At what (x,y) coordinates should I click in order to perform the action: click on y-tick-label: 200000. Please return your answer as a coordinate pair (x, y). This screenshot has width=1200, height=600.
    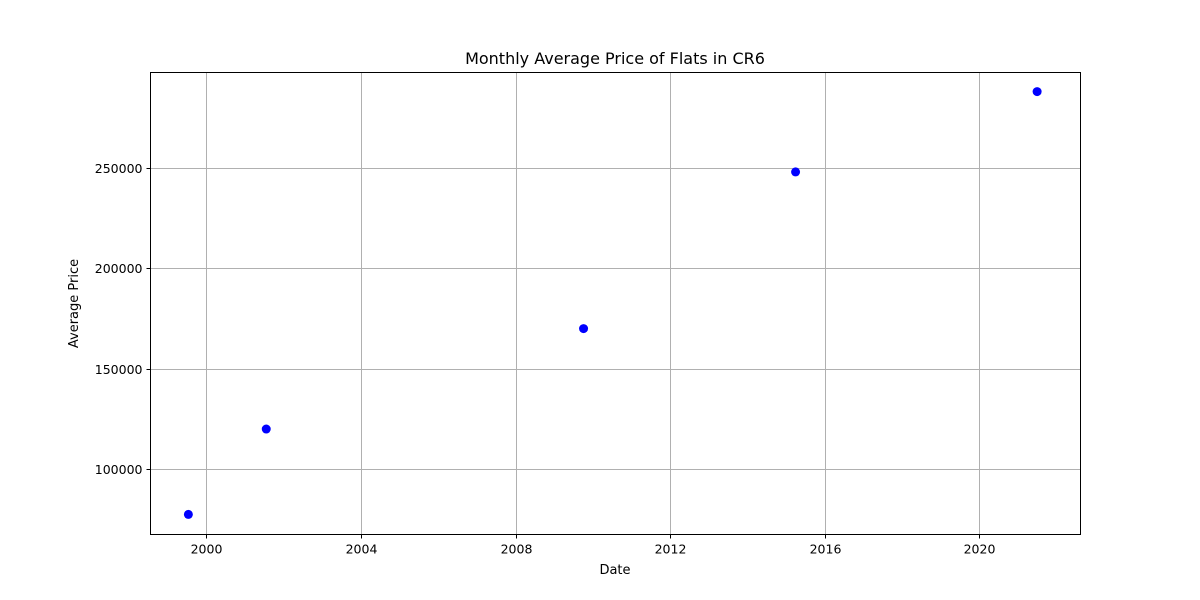
    Looking at the image, I should click on (119, 268).